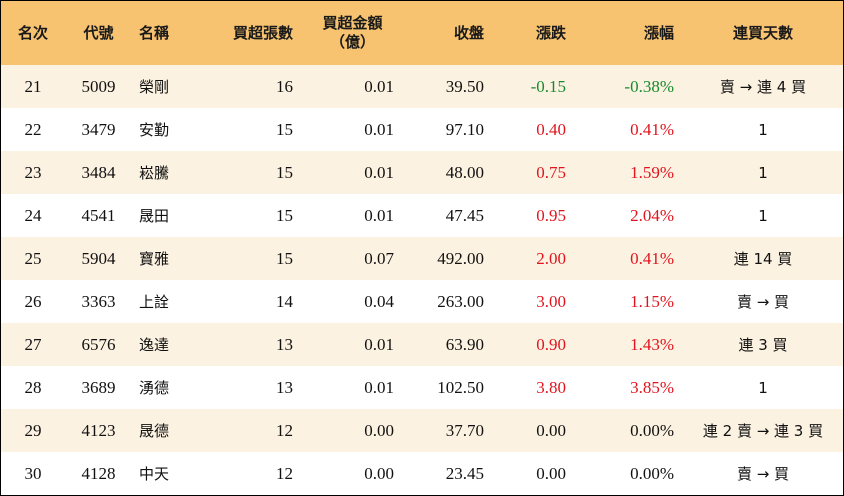  I want to click on header-name: 名稱, so click(154, 32).